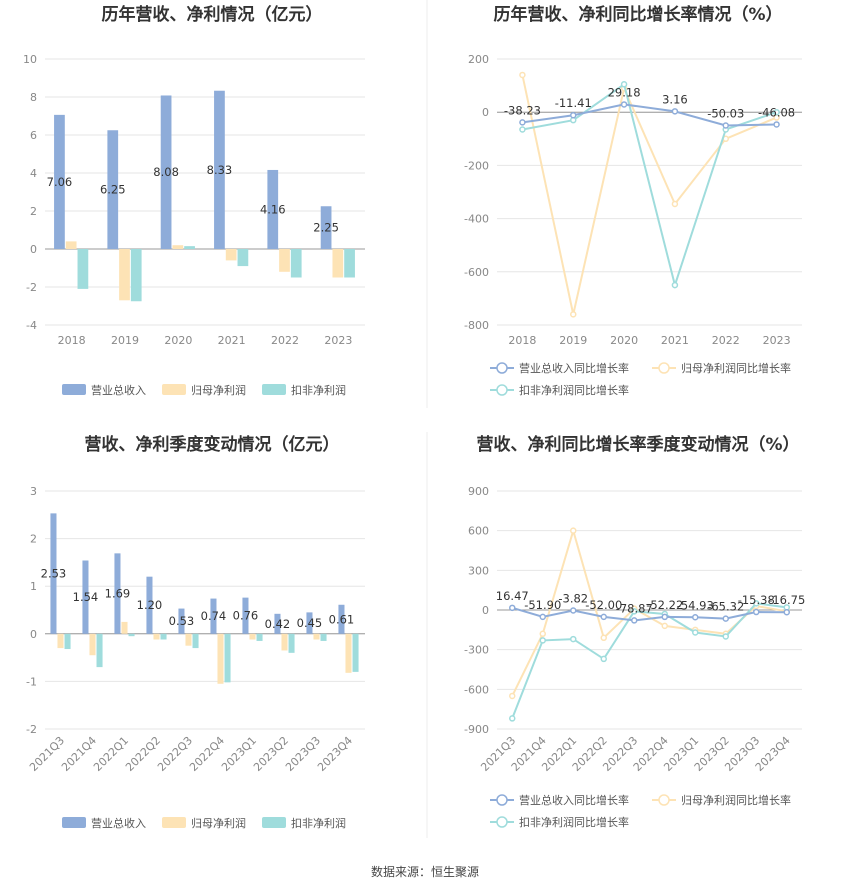 The height and width of the screenshot is (891, 850). What do you see at coordinates (573, 103) in the screenshot?
I see `chart2-growth-data-label: -11.41` at bounding box center [573, 103].